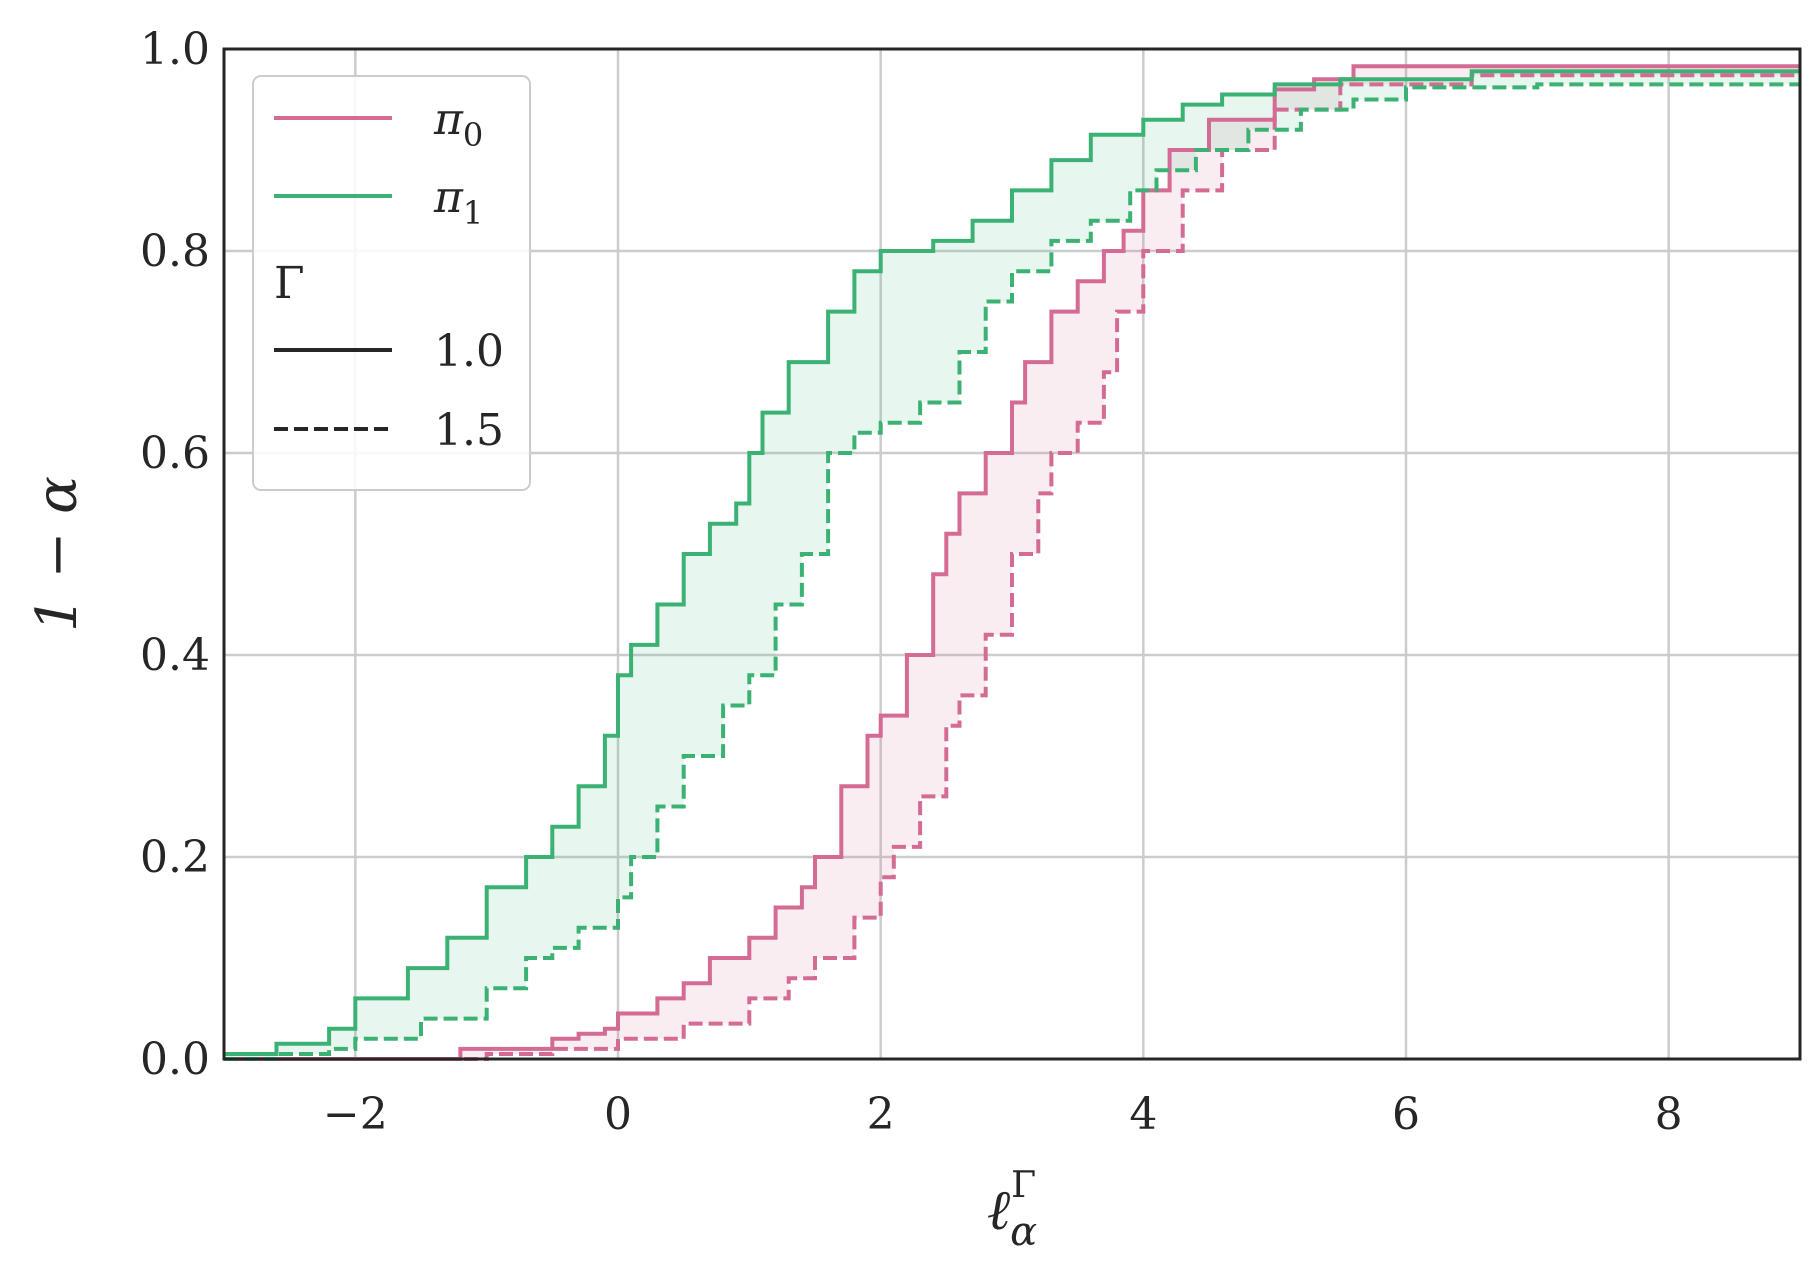  I want to click on x-tick-label: 0, so click(618, 1114).